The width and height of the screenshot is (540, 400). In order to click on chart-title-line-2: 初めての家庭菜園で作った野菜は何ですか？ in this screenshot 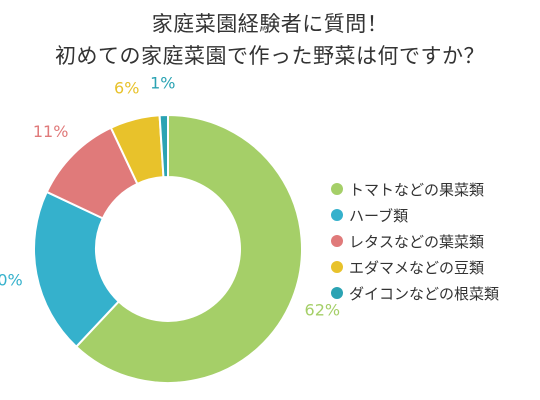, I will do `click(270, 56)`.